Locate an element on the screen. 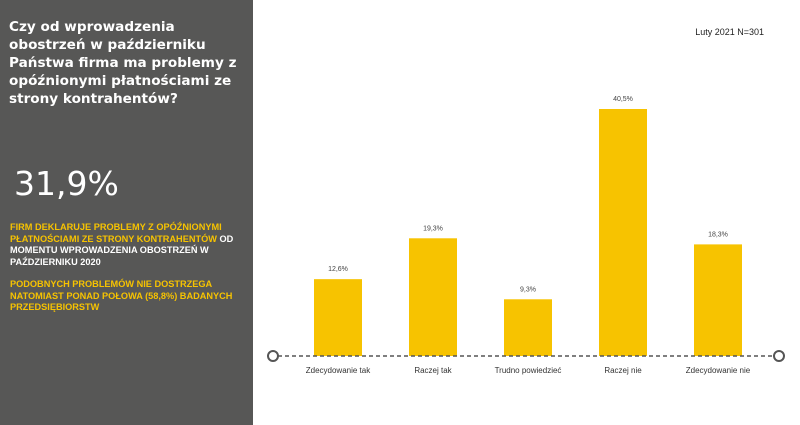  data-label-2: 19,3% is located at coordinates (433, 228).